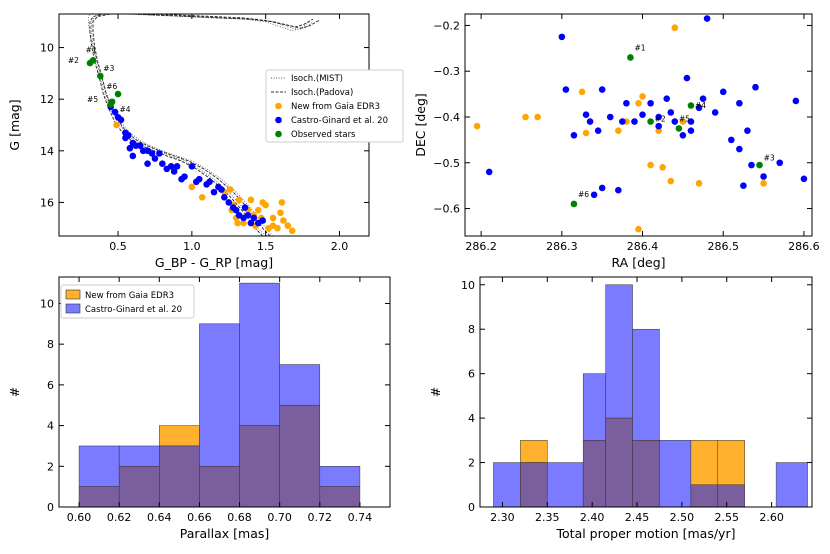 The height and width of the screenshot is (554, 830). What do you see at coordinates (339, 121) in the screenshot?
I see `legend-label-castro: Castro-Ginard et al. 20` at bounding box center [339, 121].